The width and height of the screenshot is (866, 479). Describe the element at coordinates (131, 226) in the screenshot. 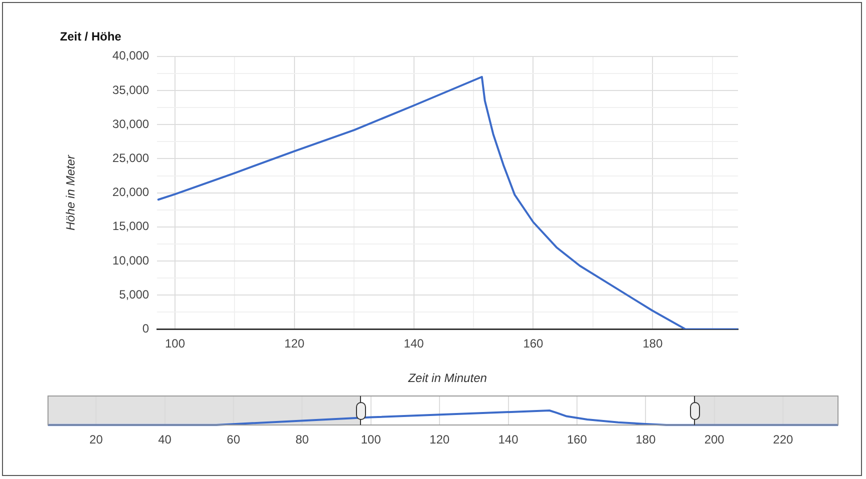

I see `y-tick-label: 15,000` at that location.